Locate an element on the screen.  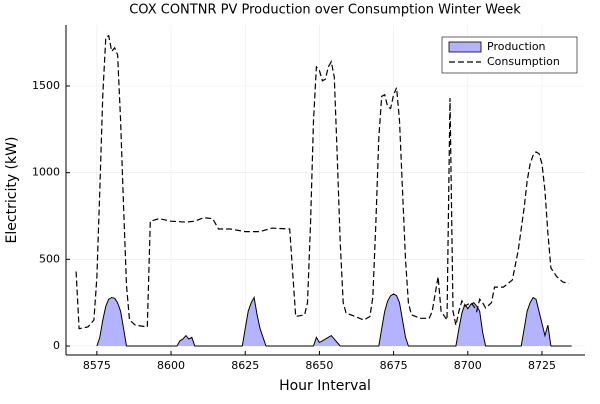
y-tick-label: 0 is located at coordinates (56, 345).